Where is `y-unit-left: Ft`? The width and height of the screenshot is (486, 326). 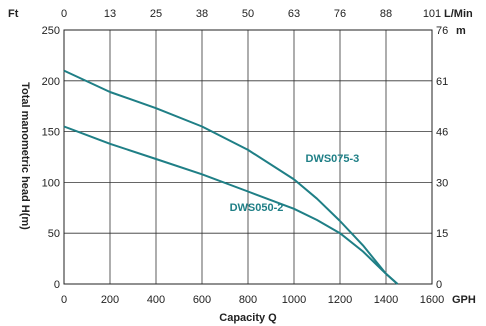
y-unit-left: Ft is located at coordinates (13, 14).